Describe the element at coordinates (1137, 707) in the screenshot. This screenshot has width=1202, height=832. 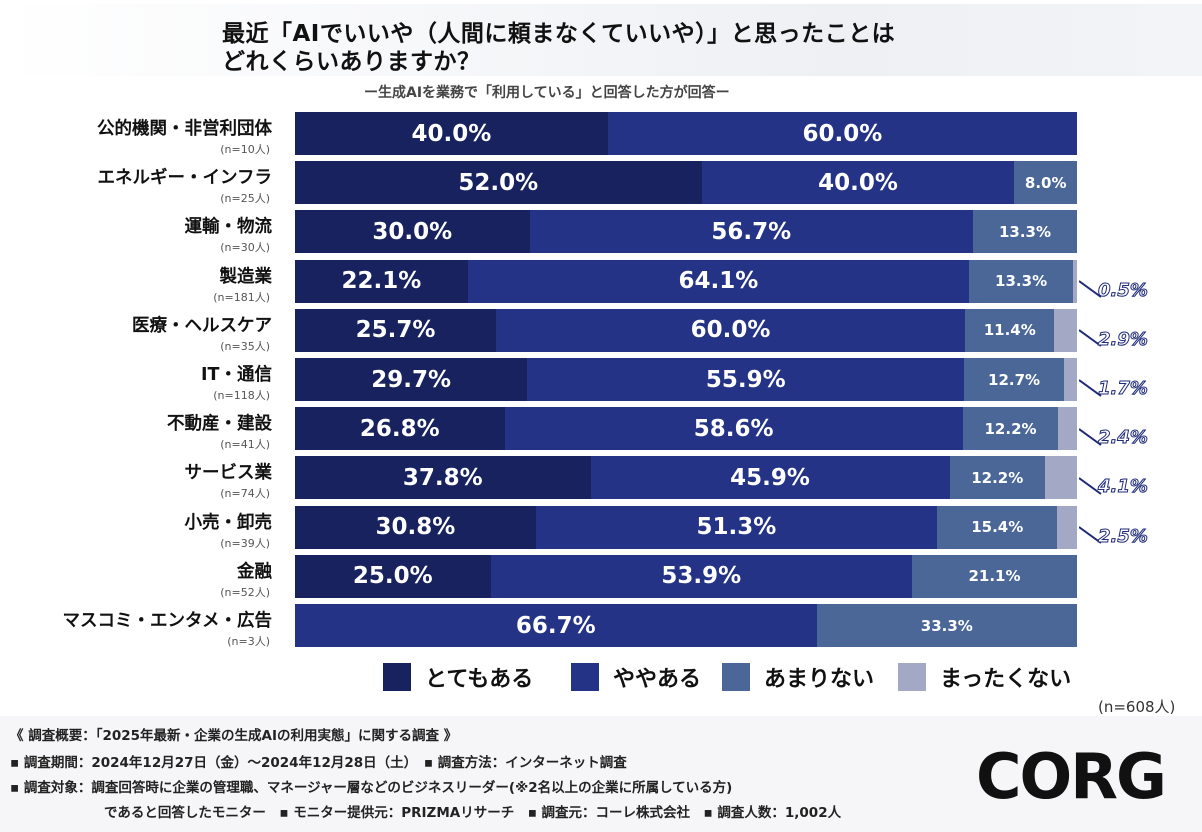
I see `total-sample-size: (n=608人)` at that location.